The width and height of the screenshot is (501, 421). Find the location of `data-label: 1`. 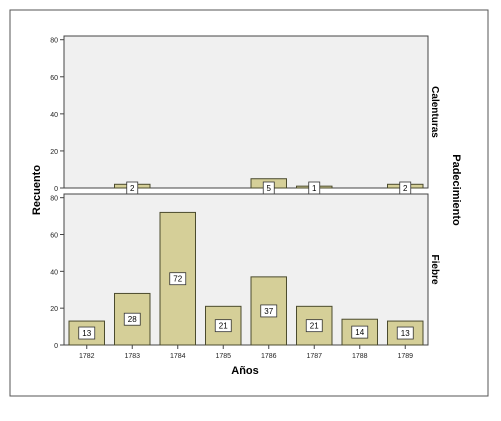

data-label: 1 is located at coordinates (314, 188).